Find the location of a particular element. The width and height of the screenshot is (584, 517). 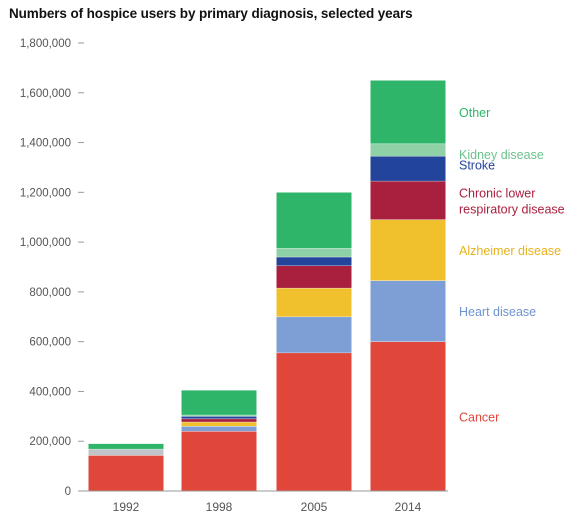

y-tick-label: 800,000 is located at coordinates (50, 293).